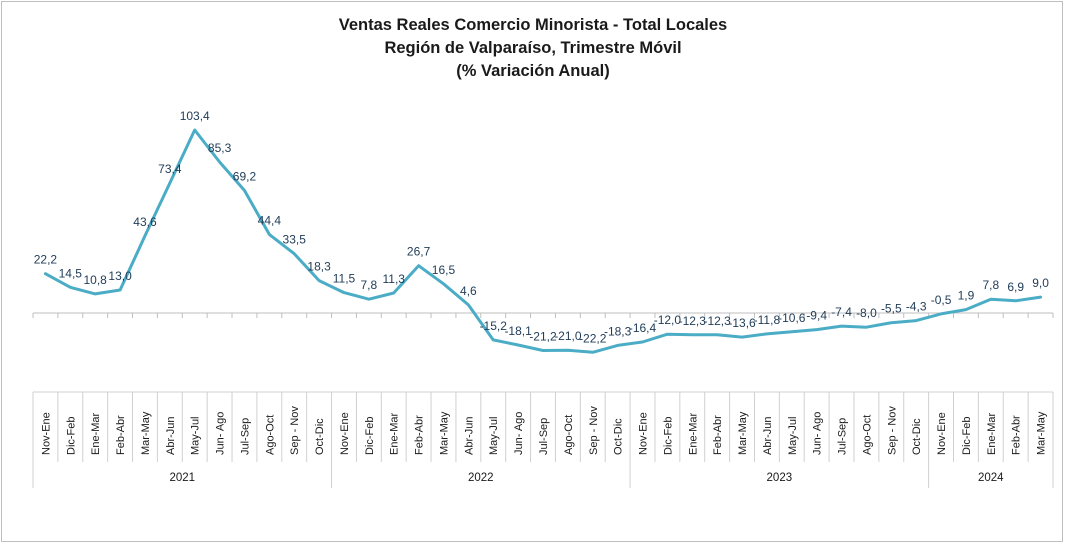 The height and width of the screenshot is (545, 1066). I want to click on data-label: 13,0, so click(120, 276).